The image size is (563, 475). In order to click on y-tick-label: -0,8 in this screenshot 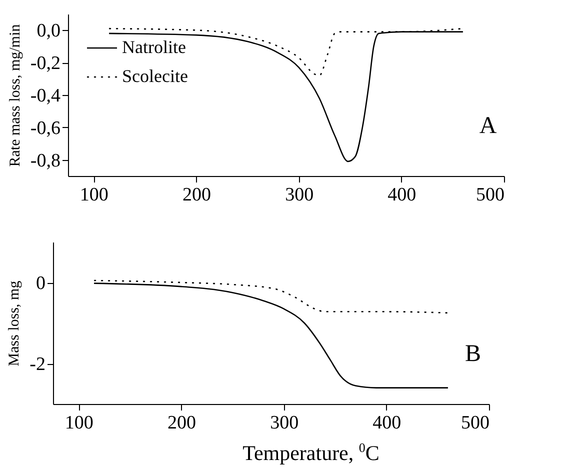, I will do `click(45, 161)`.